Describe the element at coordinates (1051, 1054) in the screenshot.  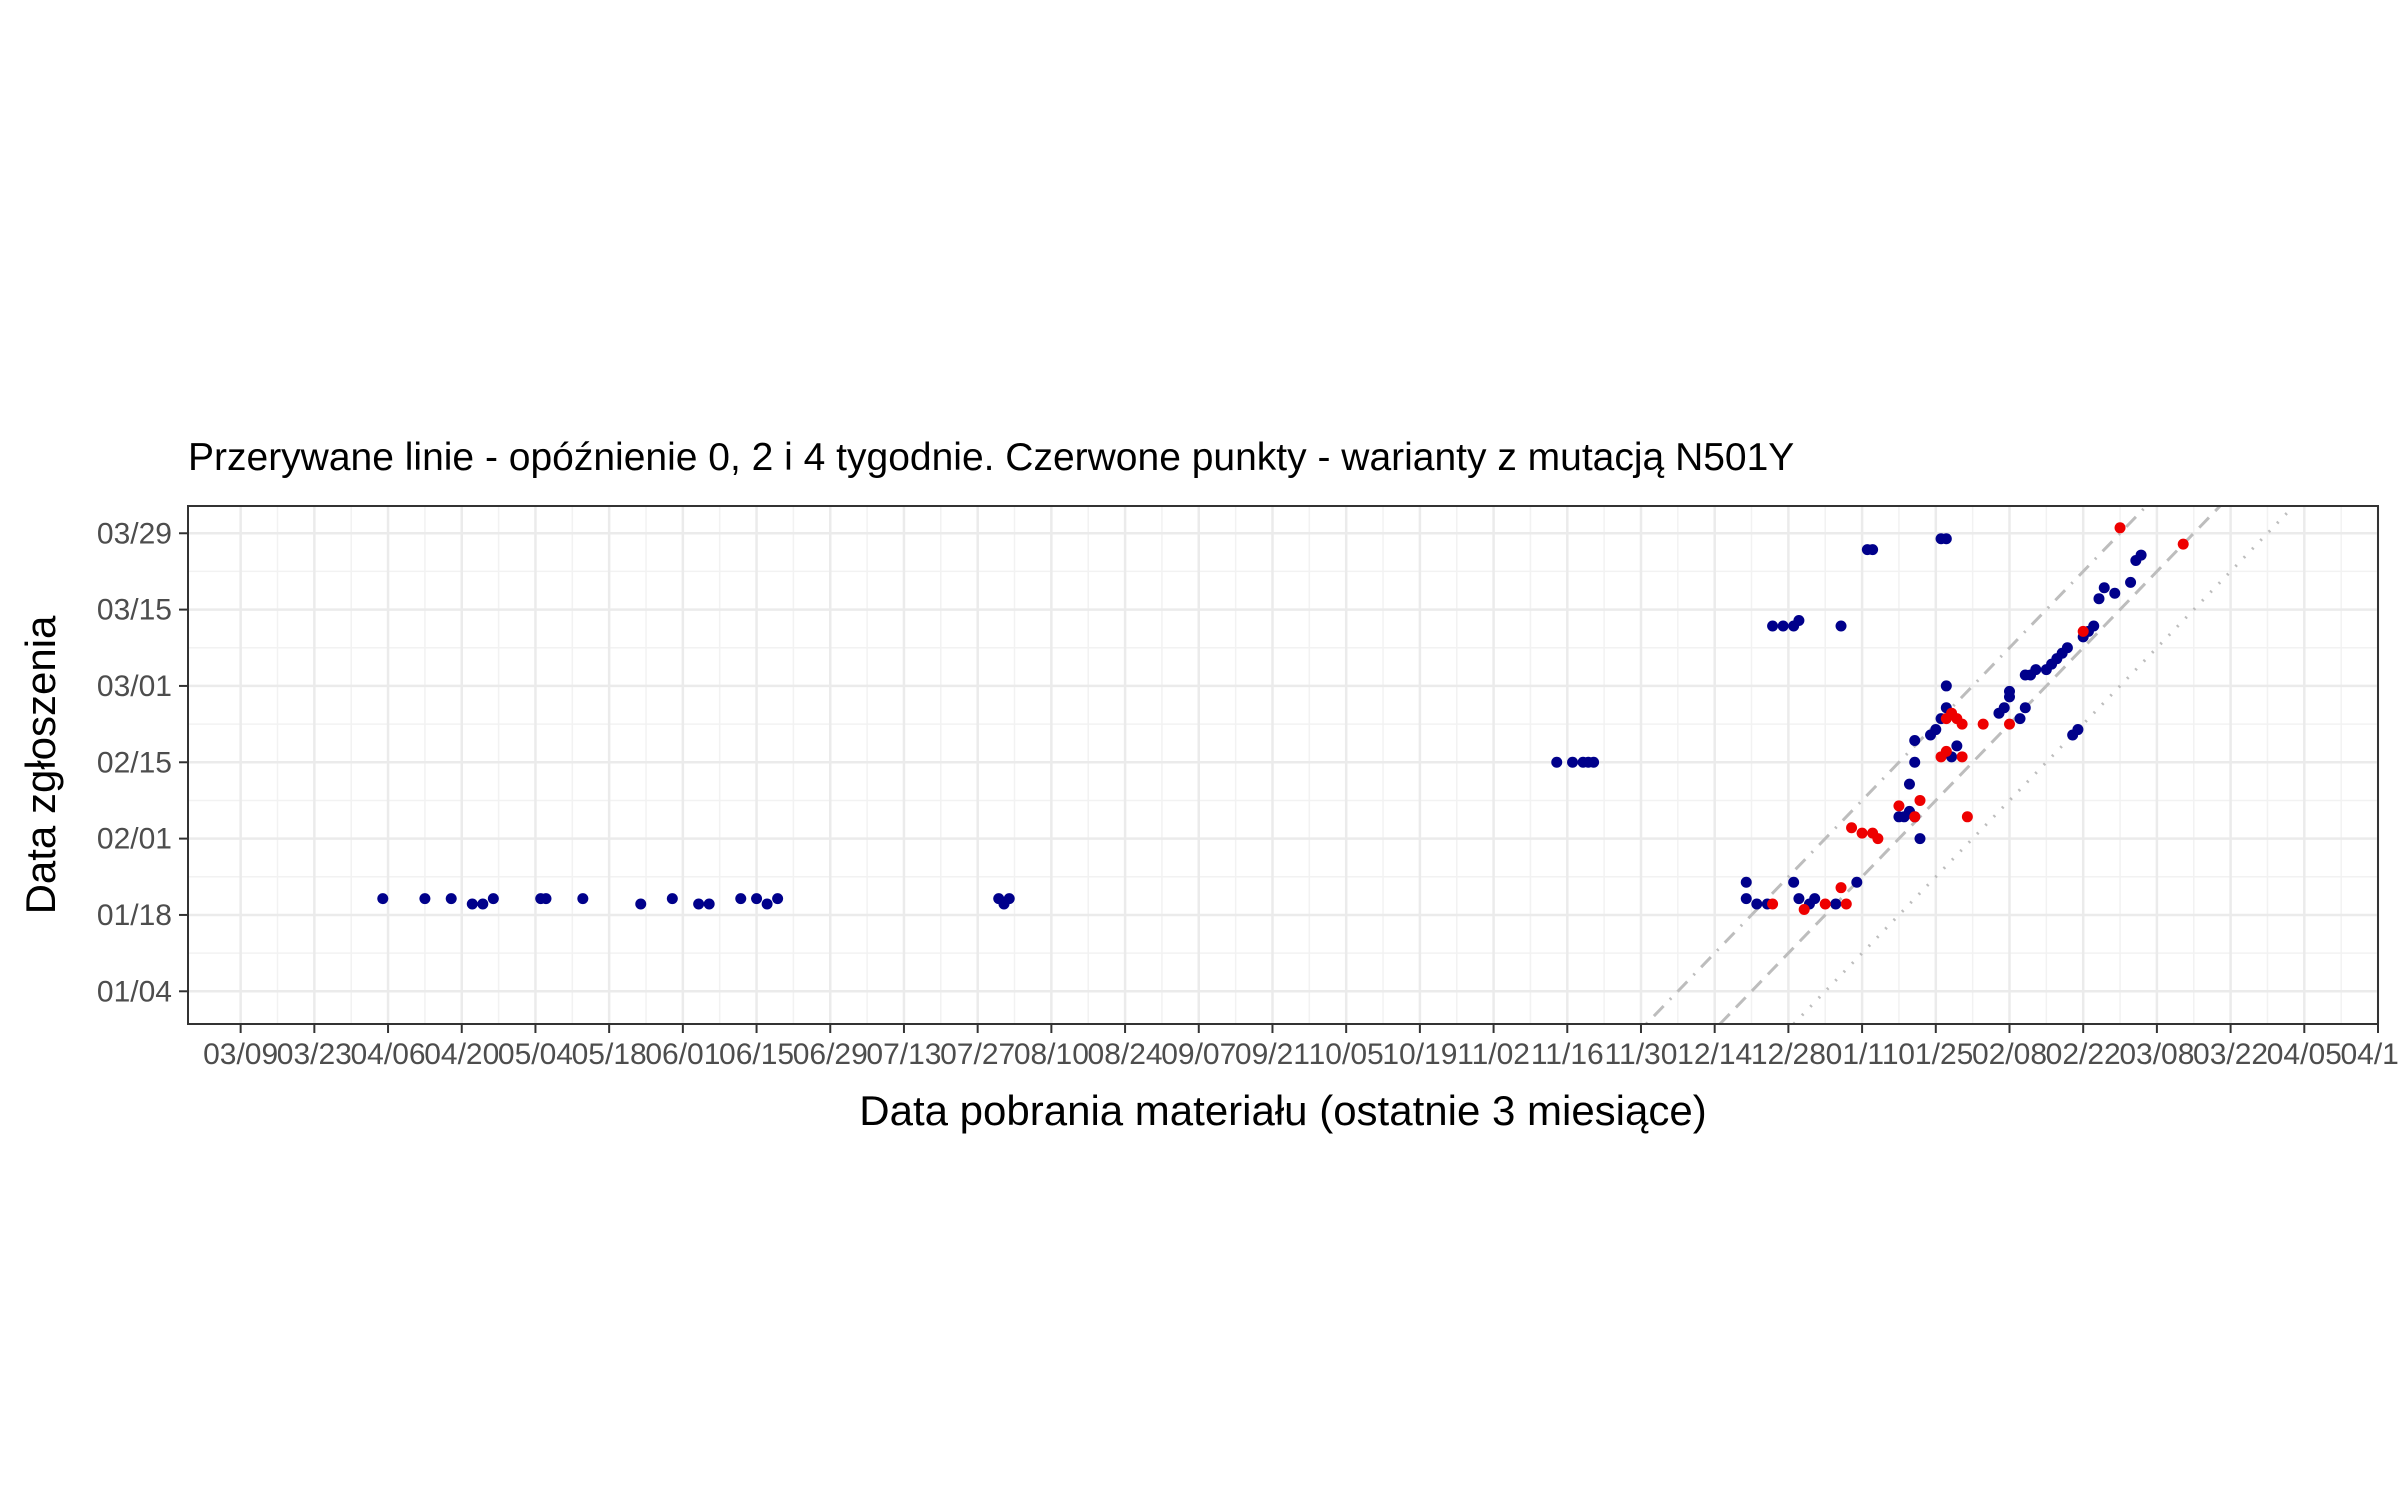
I see `x-tick-label: 08/10` at that location.